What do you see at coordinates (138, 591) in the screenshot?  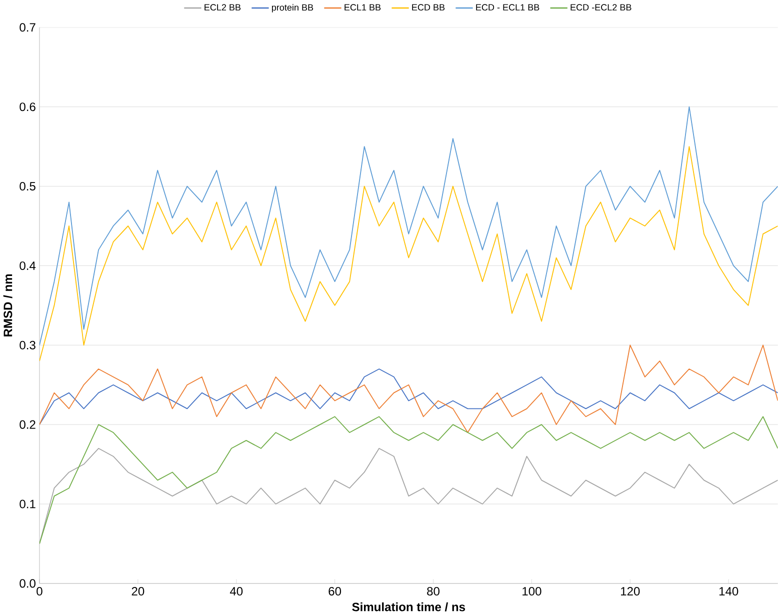 I see `x-tick-label: 20` at bounding box center [138, 591].